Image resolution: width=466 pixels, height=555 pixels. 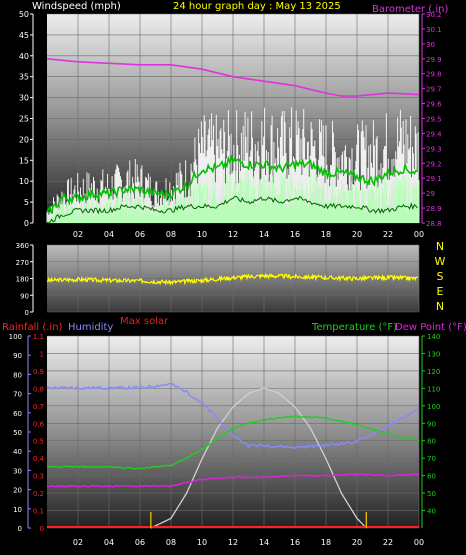 What do you see at coordinates (430, 45) in the screenshot?
I see `barometer-y-tick-label: 30` at bounding box center [430, 45].